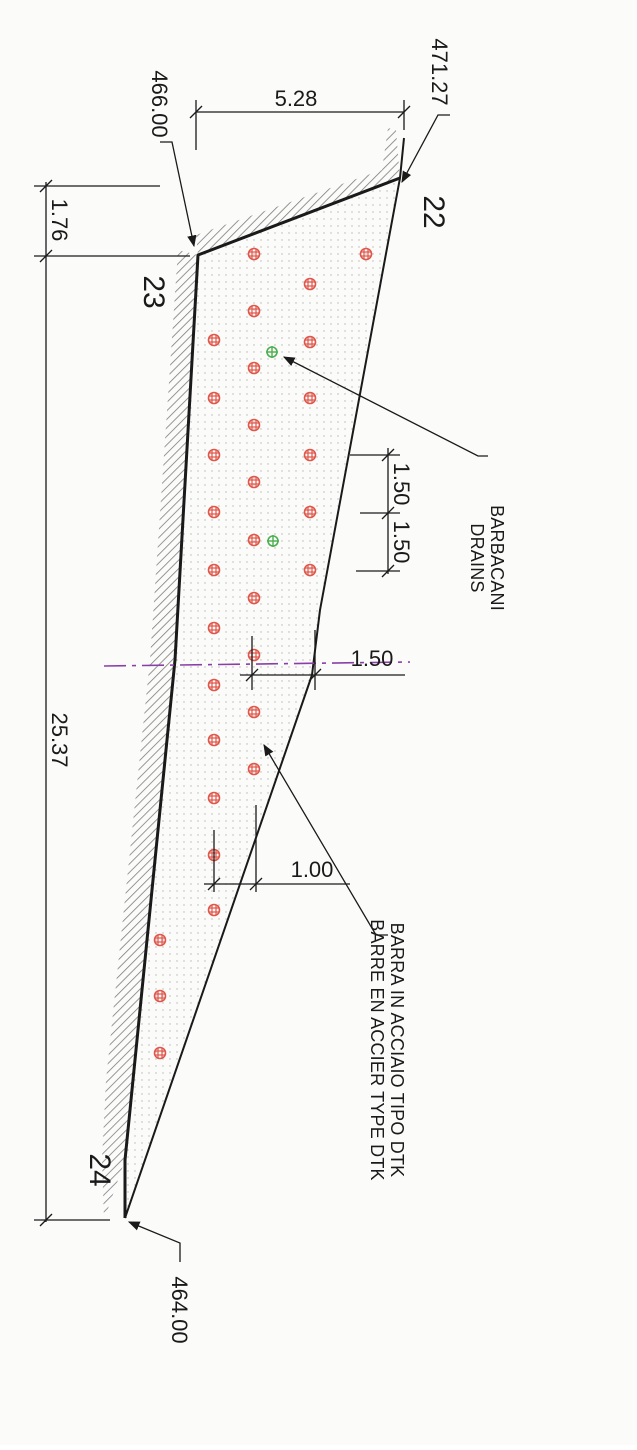 The height and width of the screenshot is (1450, 637). What do you see at coordinates (296, 98) in the screenshot?
I see `dimension-width-top: 5.28` at bounding box center [296, 98].